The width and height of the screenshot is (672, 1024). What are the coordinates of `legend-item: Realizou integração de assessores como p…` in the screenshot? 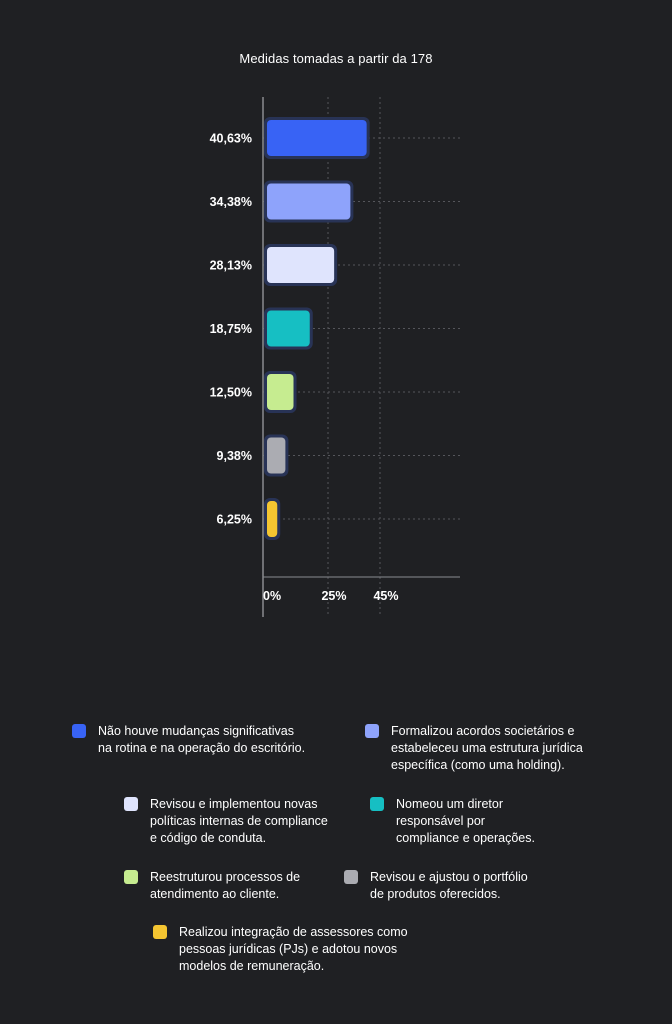 It's located at (280, 949).